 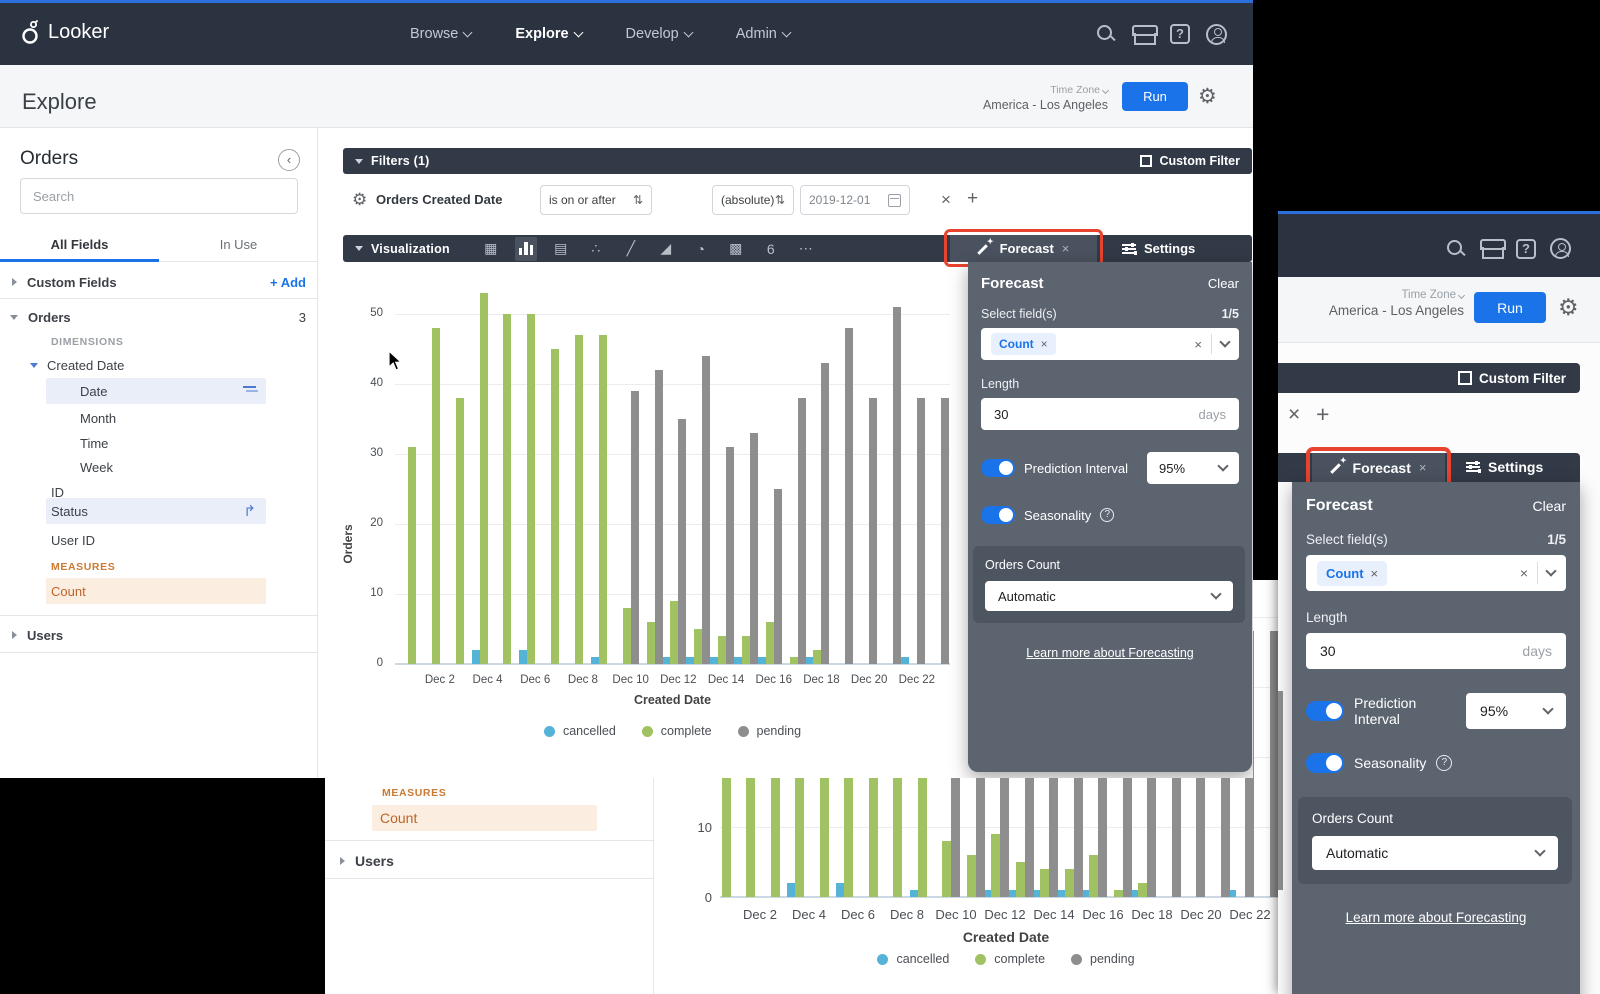 I want to click on search-input, so click(x=159, y=196).